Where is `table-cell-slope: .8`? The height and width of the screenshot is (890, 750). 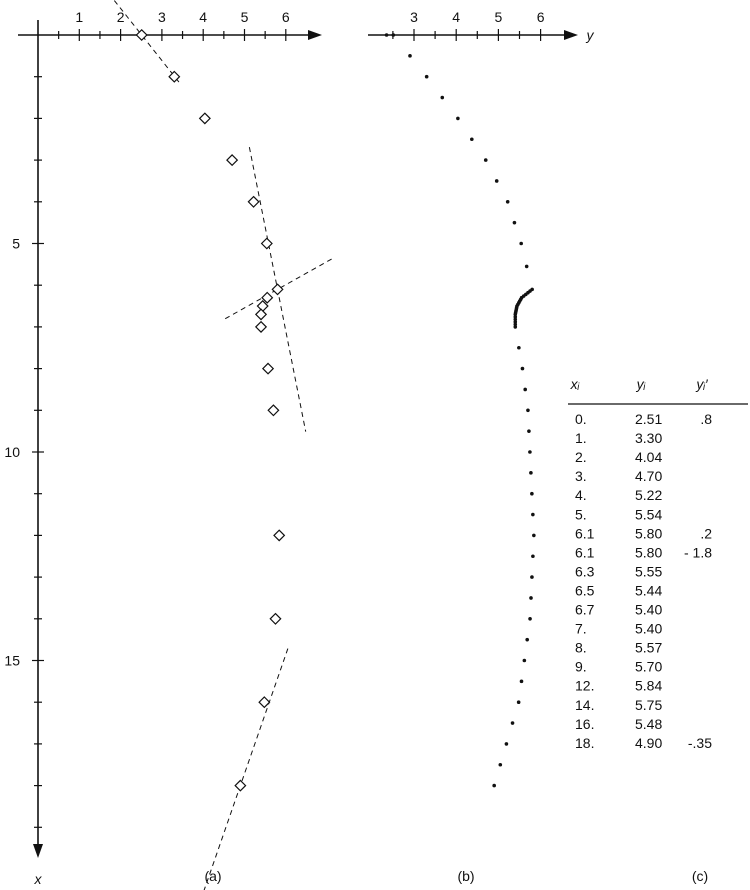 table-cell-slope: .8 is located at coordinates (706, 419).